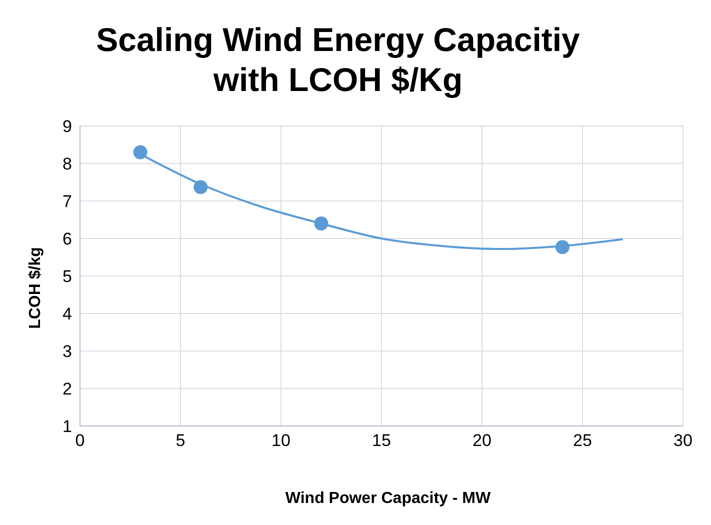 This screenshot has height=525, width=711. What do you see at coordinates (67, 352) in the screenshot?
I see `y-tick-label: 3` at bounding box center [67, 352].